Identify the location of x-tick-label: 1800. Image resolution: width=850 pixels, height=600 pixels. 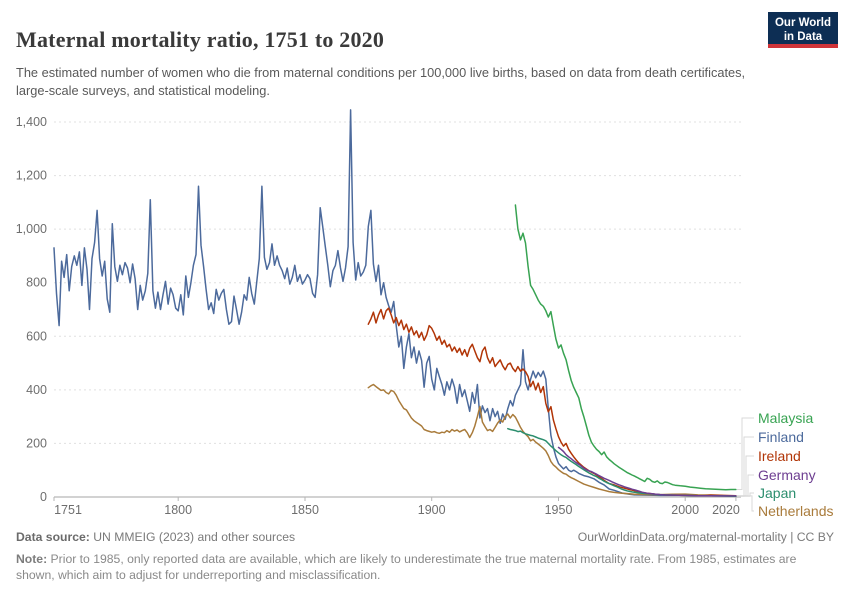
(178, 510).